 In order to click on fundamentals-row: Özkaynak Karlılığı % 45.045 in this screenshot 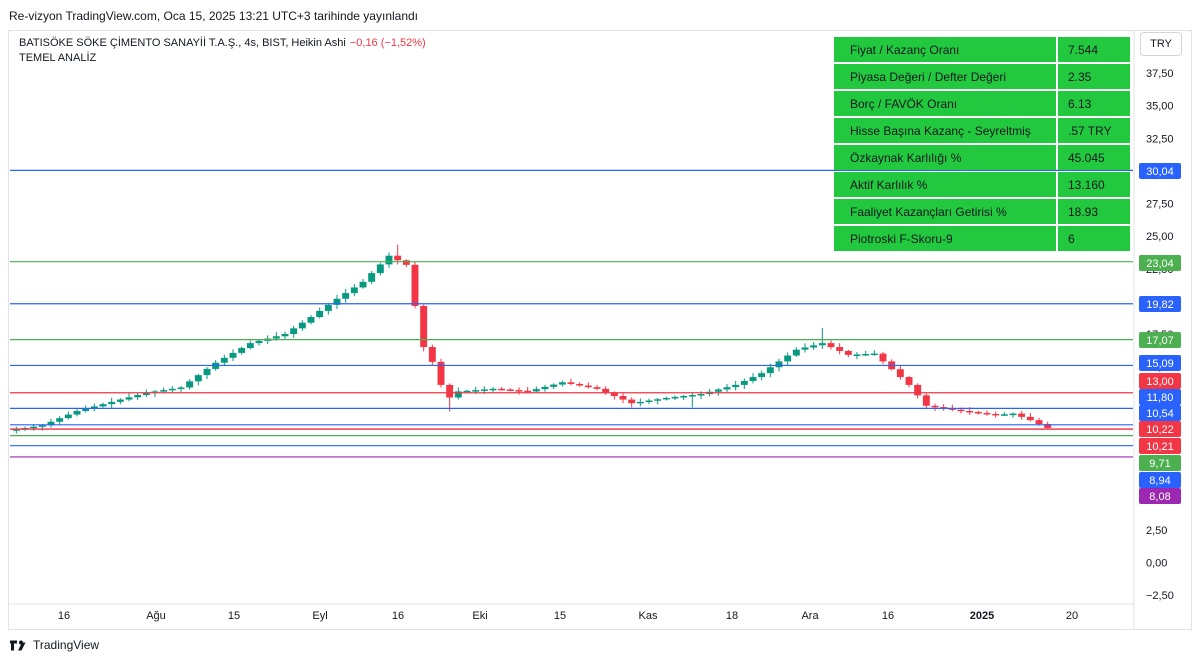, I will do `click(982, 157)`.